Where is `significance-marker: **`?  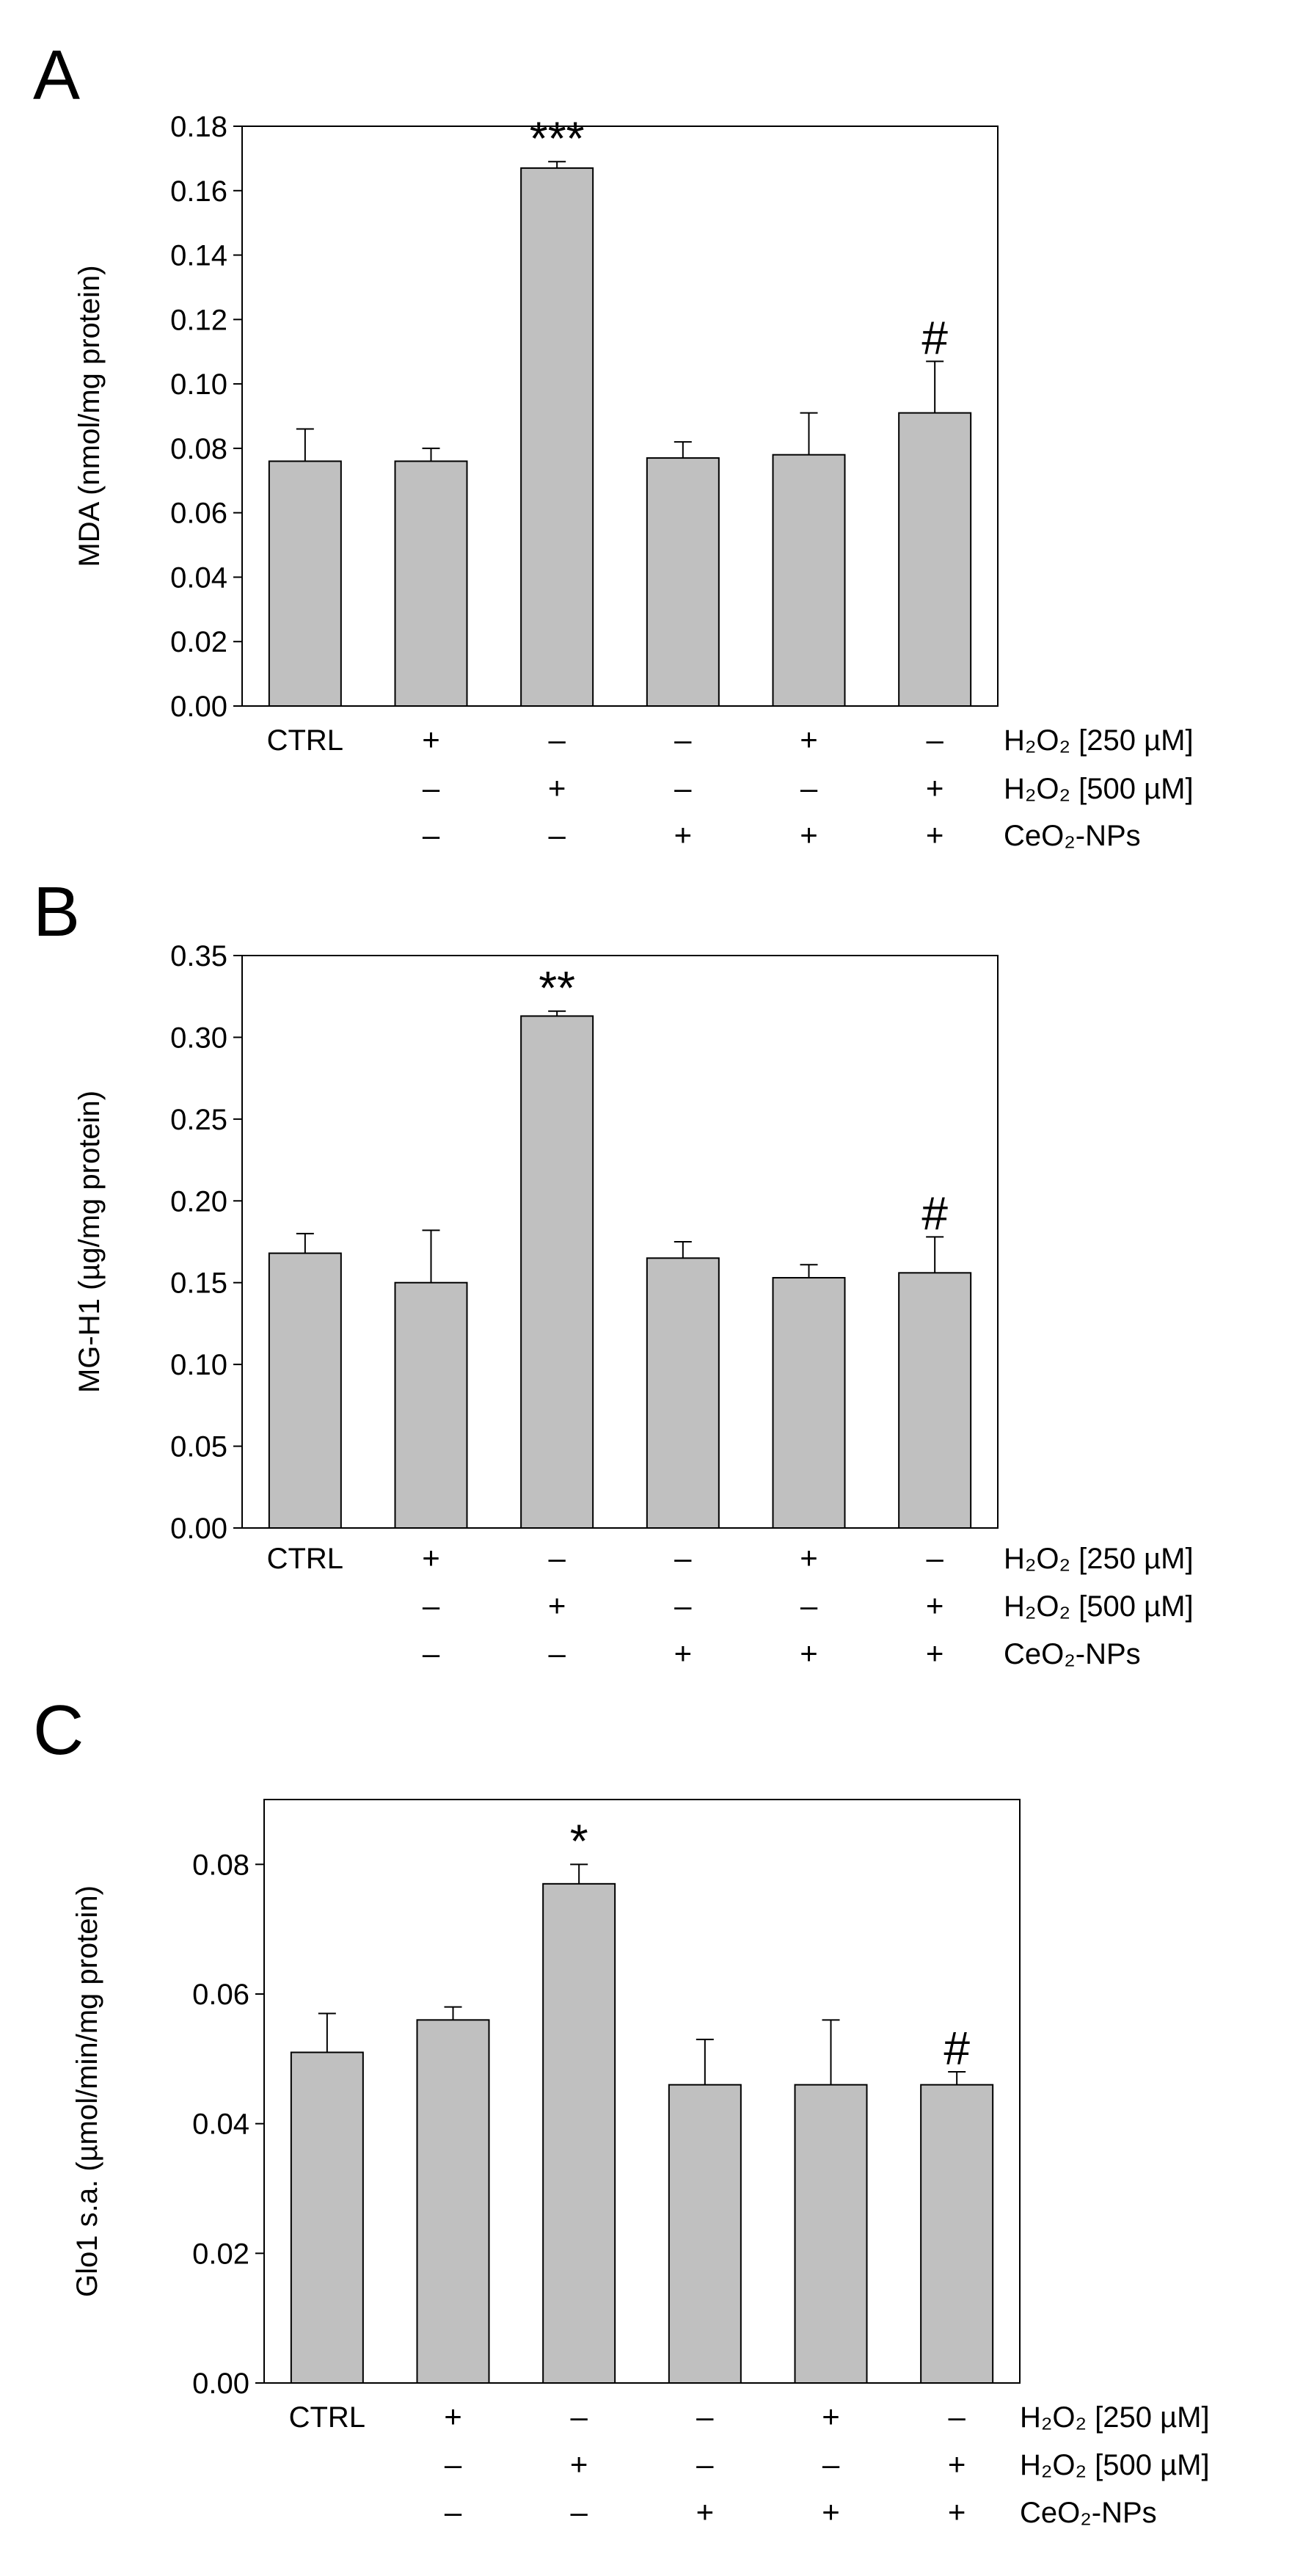
significance-marker: ** is located at coordinates (557, 987).